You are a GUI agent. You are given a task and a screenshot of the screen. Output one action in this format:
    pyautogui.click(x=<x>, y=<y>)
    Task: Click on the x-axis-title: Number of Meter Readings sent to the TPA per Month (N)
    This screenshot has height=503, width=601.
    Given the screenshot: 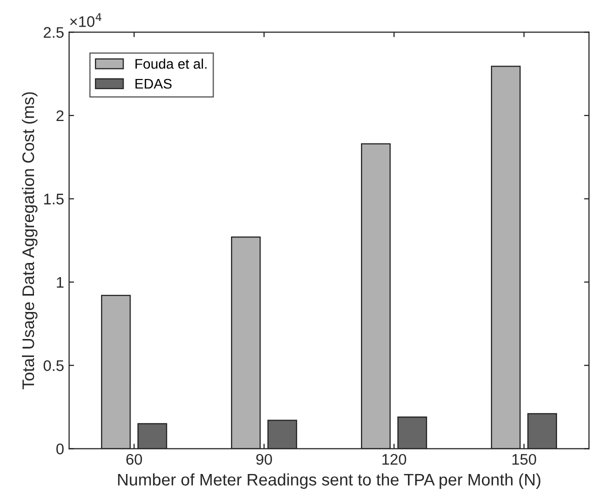 What is the action you would take?
    pyautogui.click(x=329, y=481)
    